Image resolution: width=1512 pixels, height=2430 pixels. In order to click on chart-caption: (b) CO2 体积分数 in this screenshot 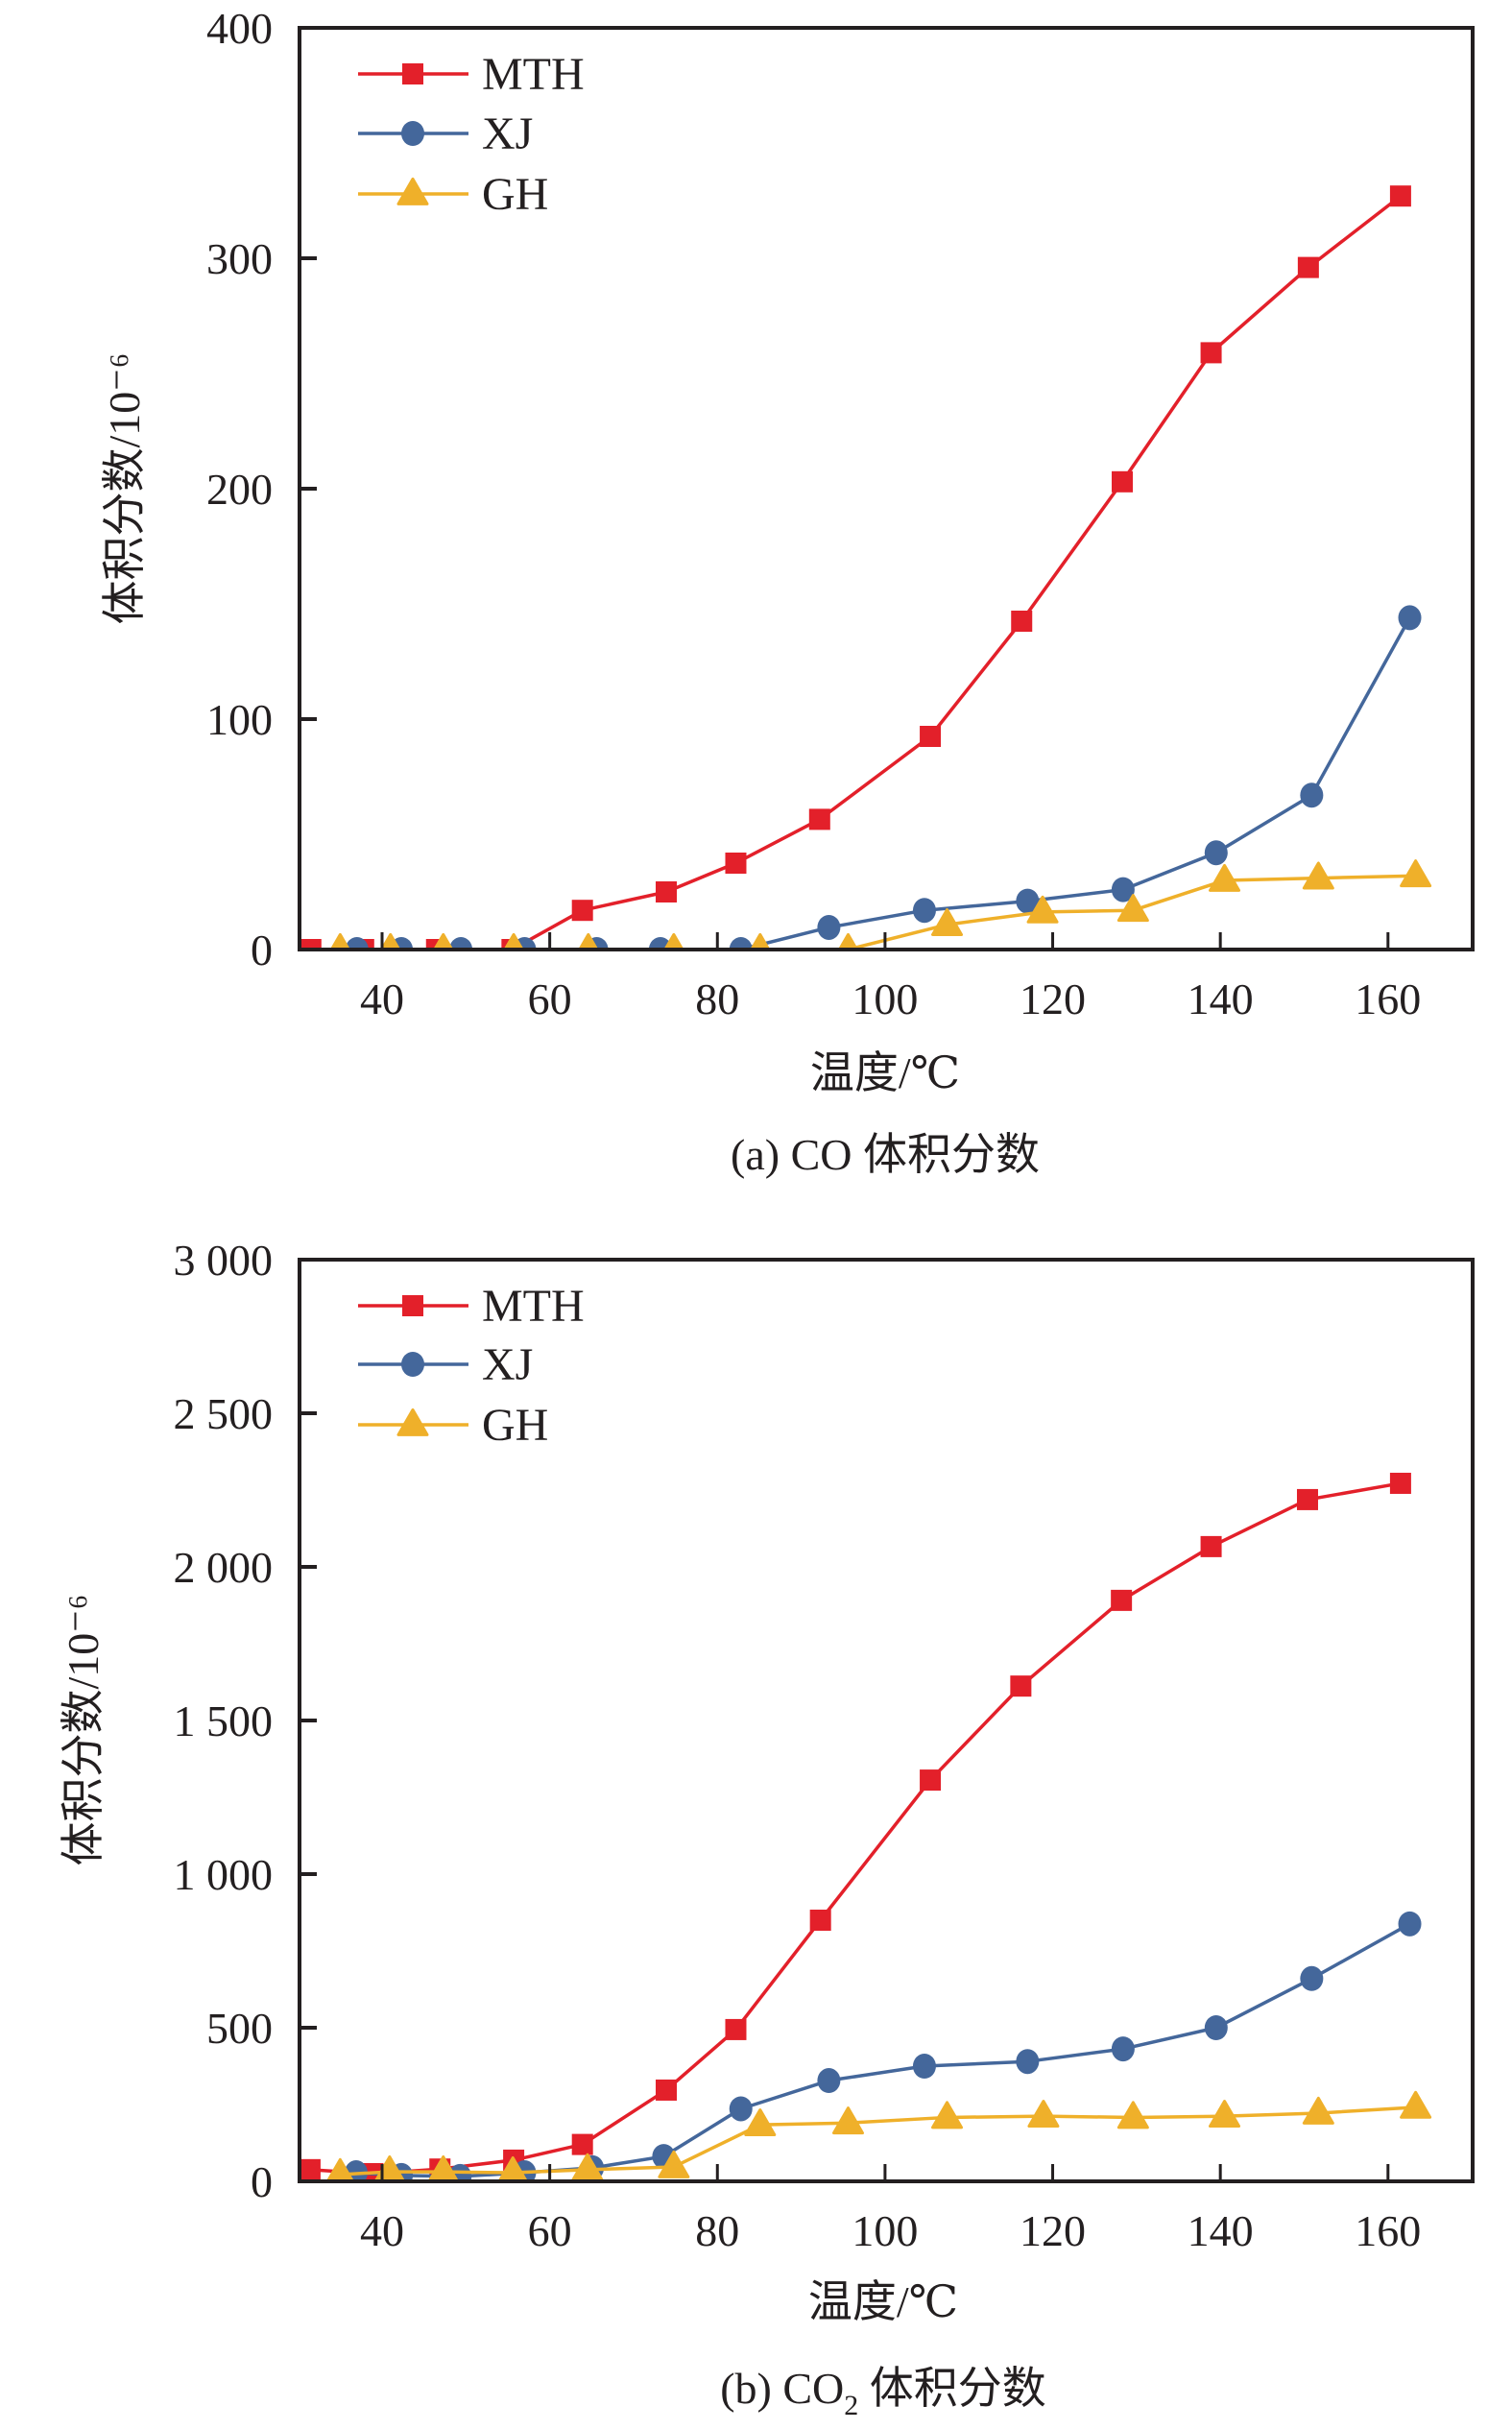, I will do `click(883, 2392)`.